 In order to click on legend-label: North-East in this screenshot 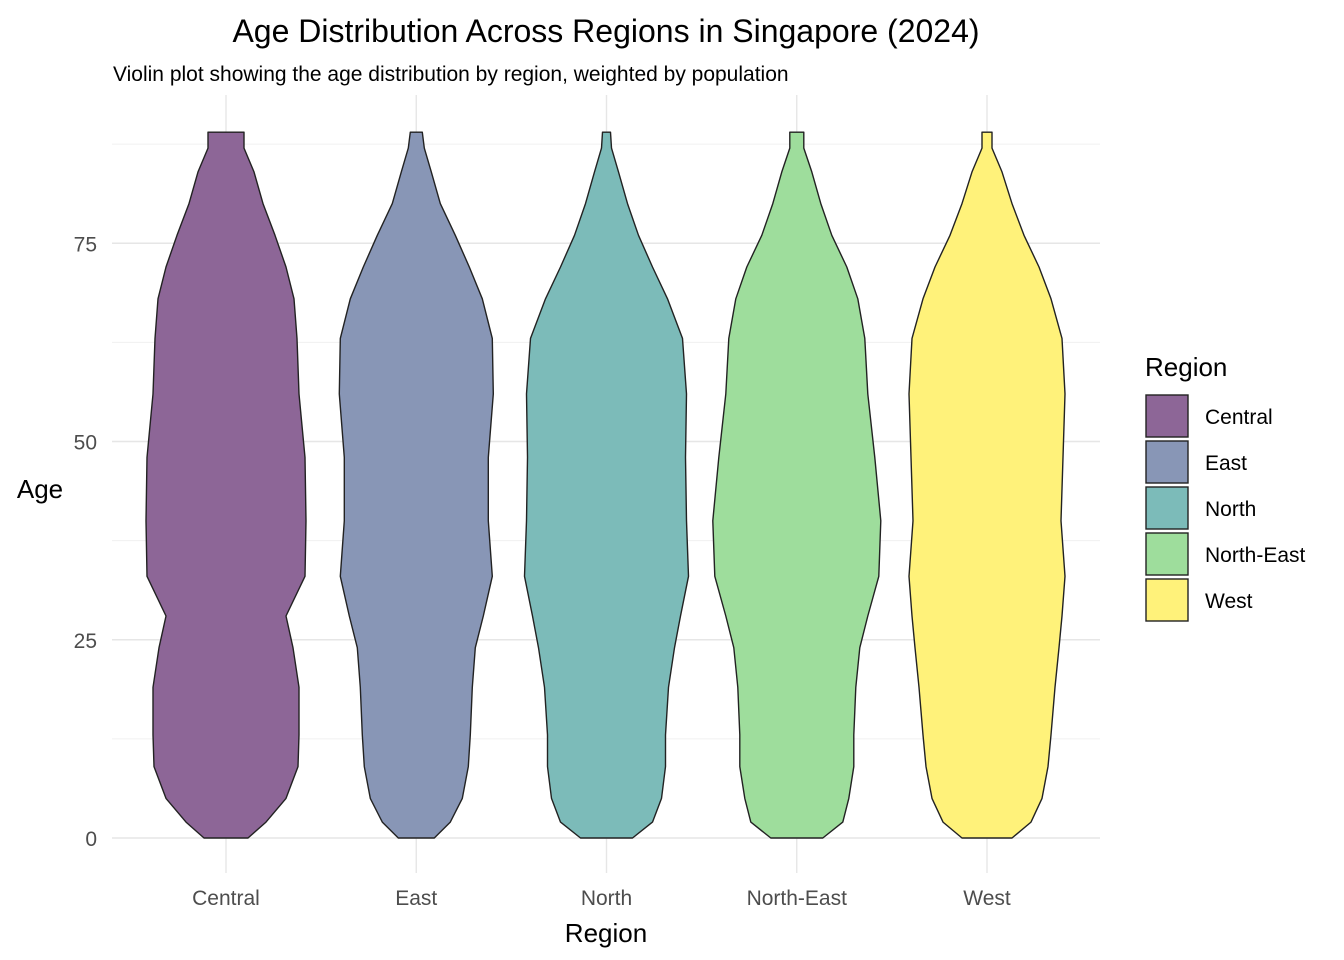, I will do `click(1255, 555)`.